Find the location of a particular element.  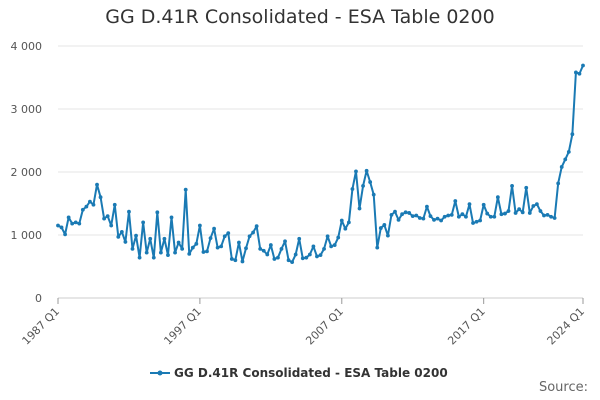

legend: GG D.41R Consolidated - ESA Table 0200 is located at coordinates (299, 373).